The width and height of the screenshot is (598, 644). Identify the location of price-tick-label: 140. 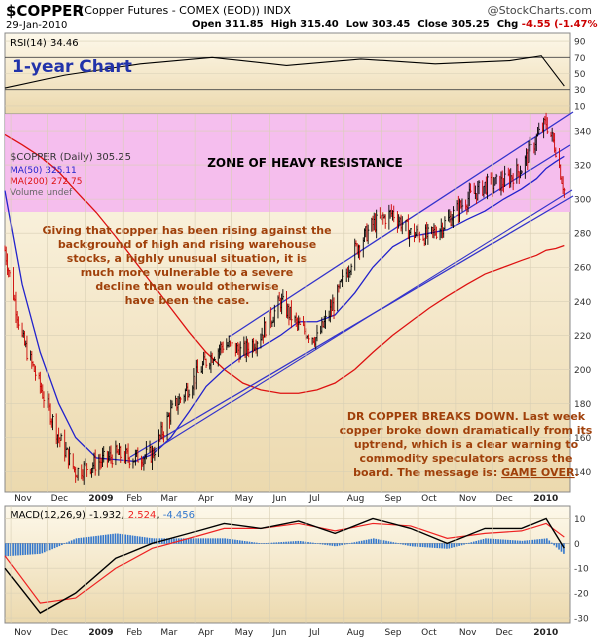
(582, 473).